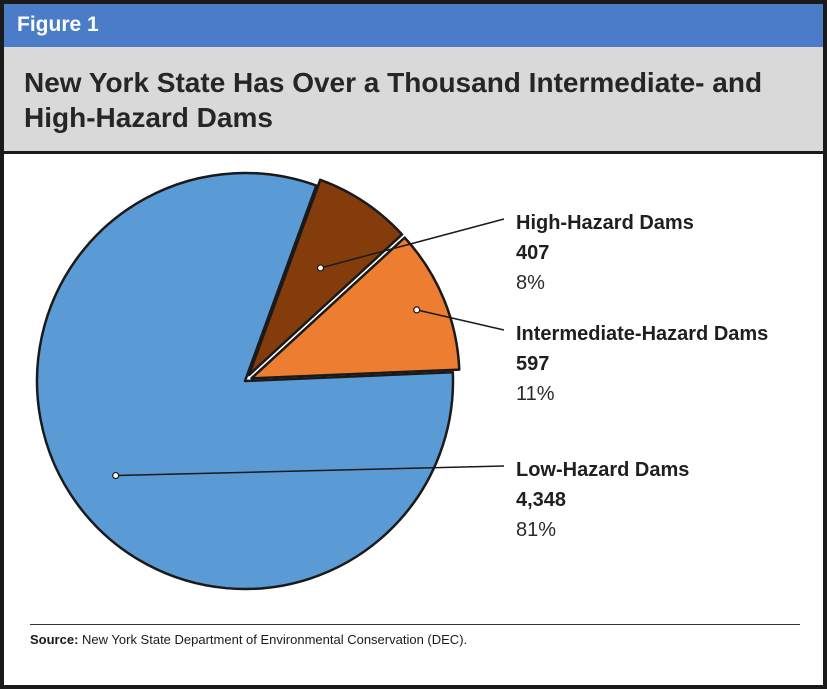  What do you see at coordinates (536, 530) in the screenshot?
I see `label-percent-low-hazard: 81%` at bounding box center [536, 530].